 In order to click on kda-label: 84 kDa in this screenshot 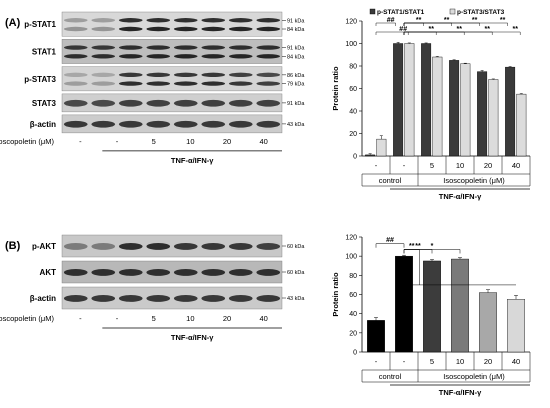, I will do `click(296, 57)`.